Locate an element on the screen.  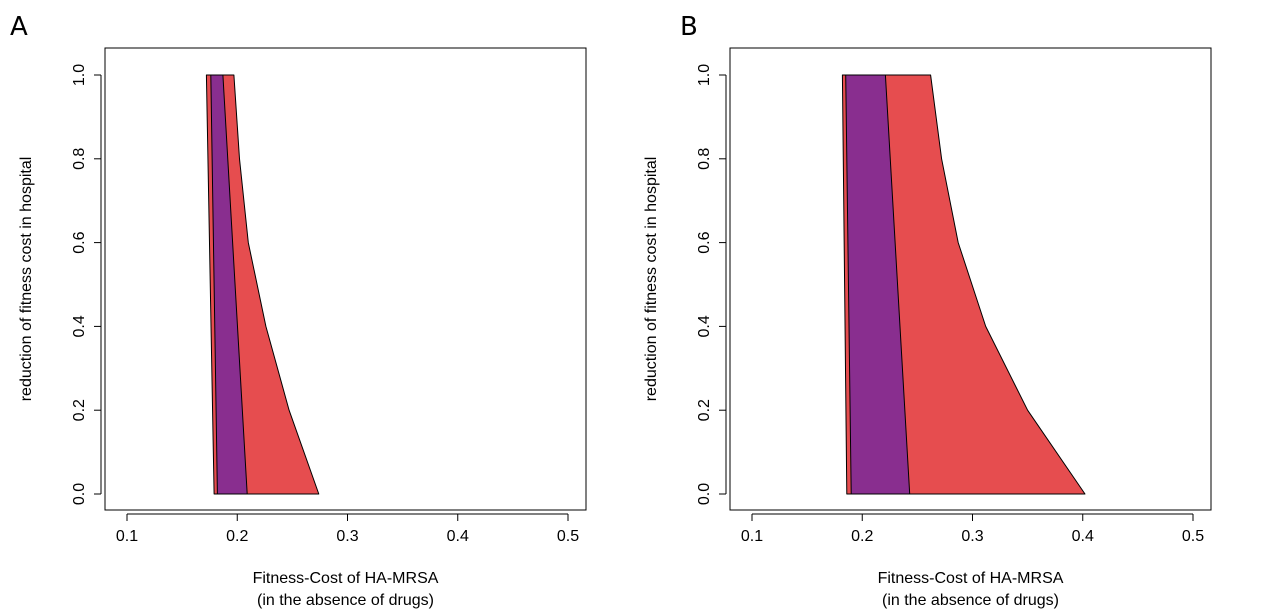
y-axis-title-a: reduction of fitness cost in hospital is located at coordinates (26, 279).